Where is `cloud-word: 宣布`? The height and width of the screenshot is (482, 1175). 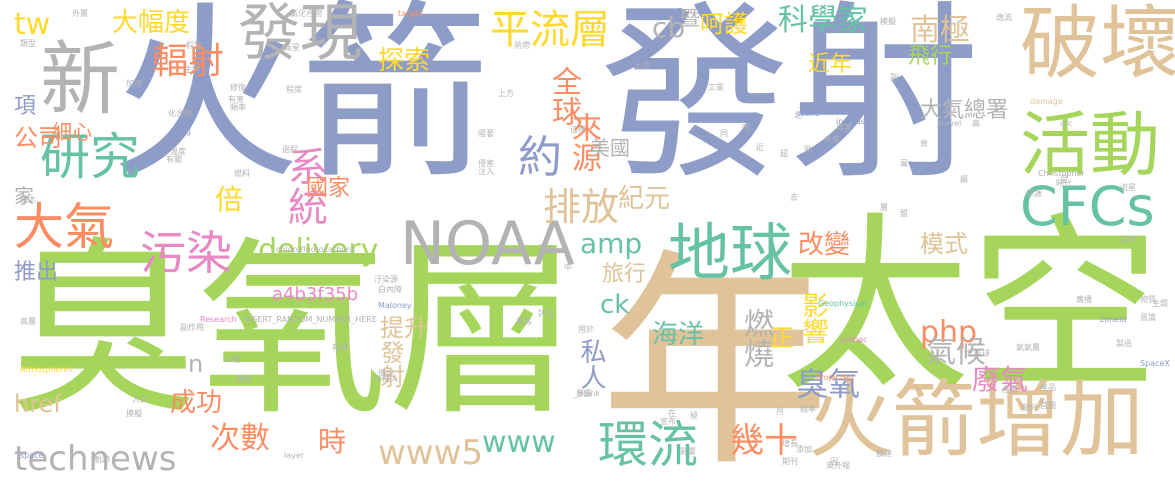 cloud-word: 宣布 is located at coordinates (668, 421).